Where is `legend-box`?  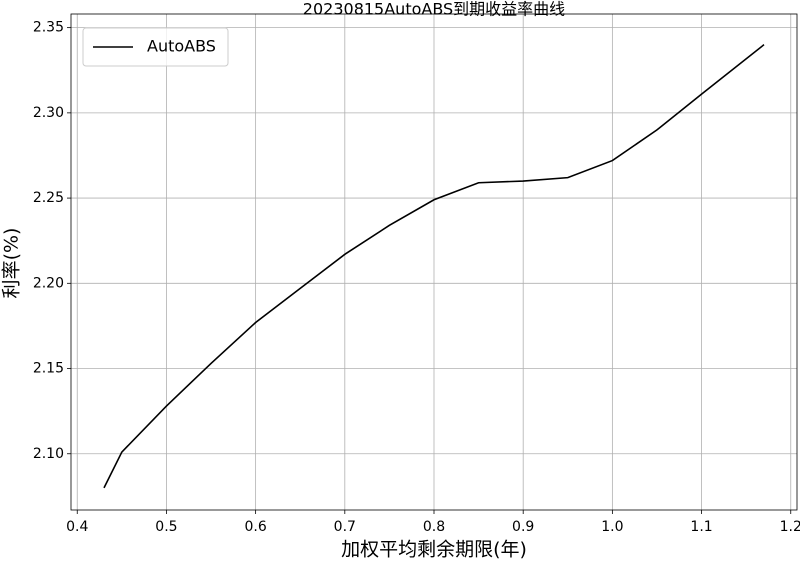 legend-box is located at coordinates (155, 47).